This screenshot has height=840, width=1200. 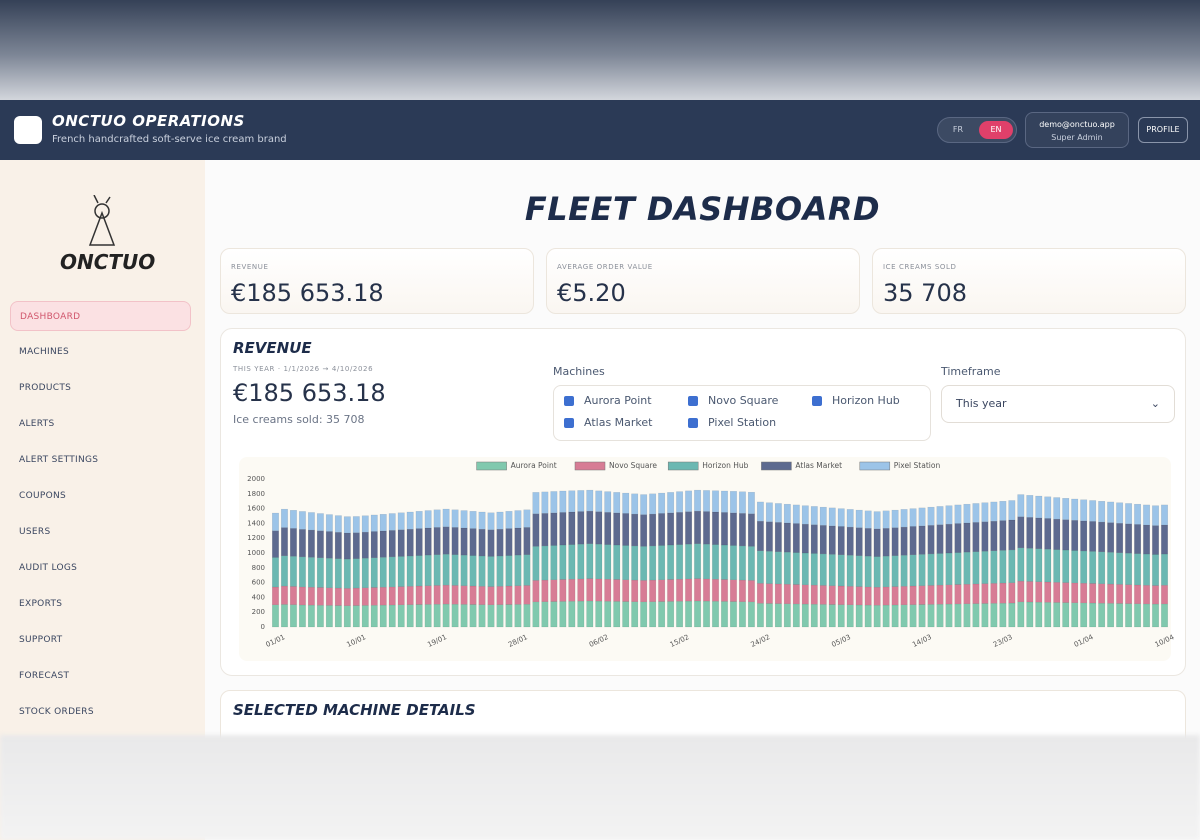 What do you see at coordinates (608, 422) in the screenshot?
I see `machine-checkbox: Atlas Market` at bounding box center [608, 422].